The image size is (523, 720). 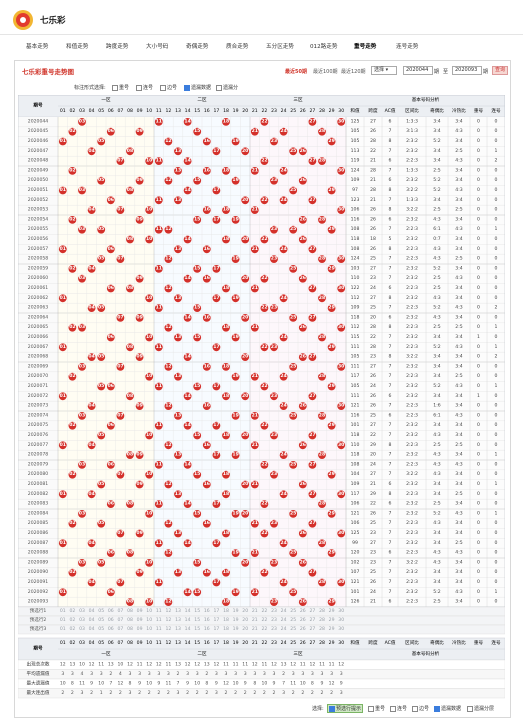 What do you see at coordinates (91, 582) in the screenshot?
I see `ball-number: 04` at bounding box center [91, 582].